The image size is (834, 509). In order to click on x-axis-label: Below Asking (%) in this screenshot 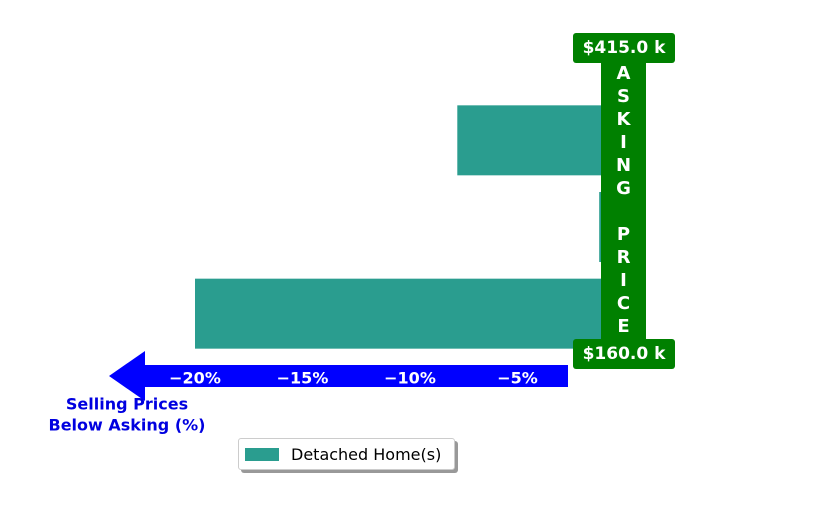, I will do `click(127, 425)`.